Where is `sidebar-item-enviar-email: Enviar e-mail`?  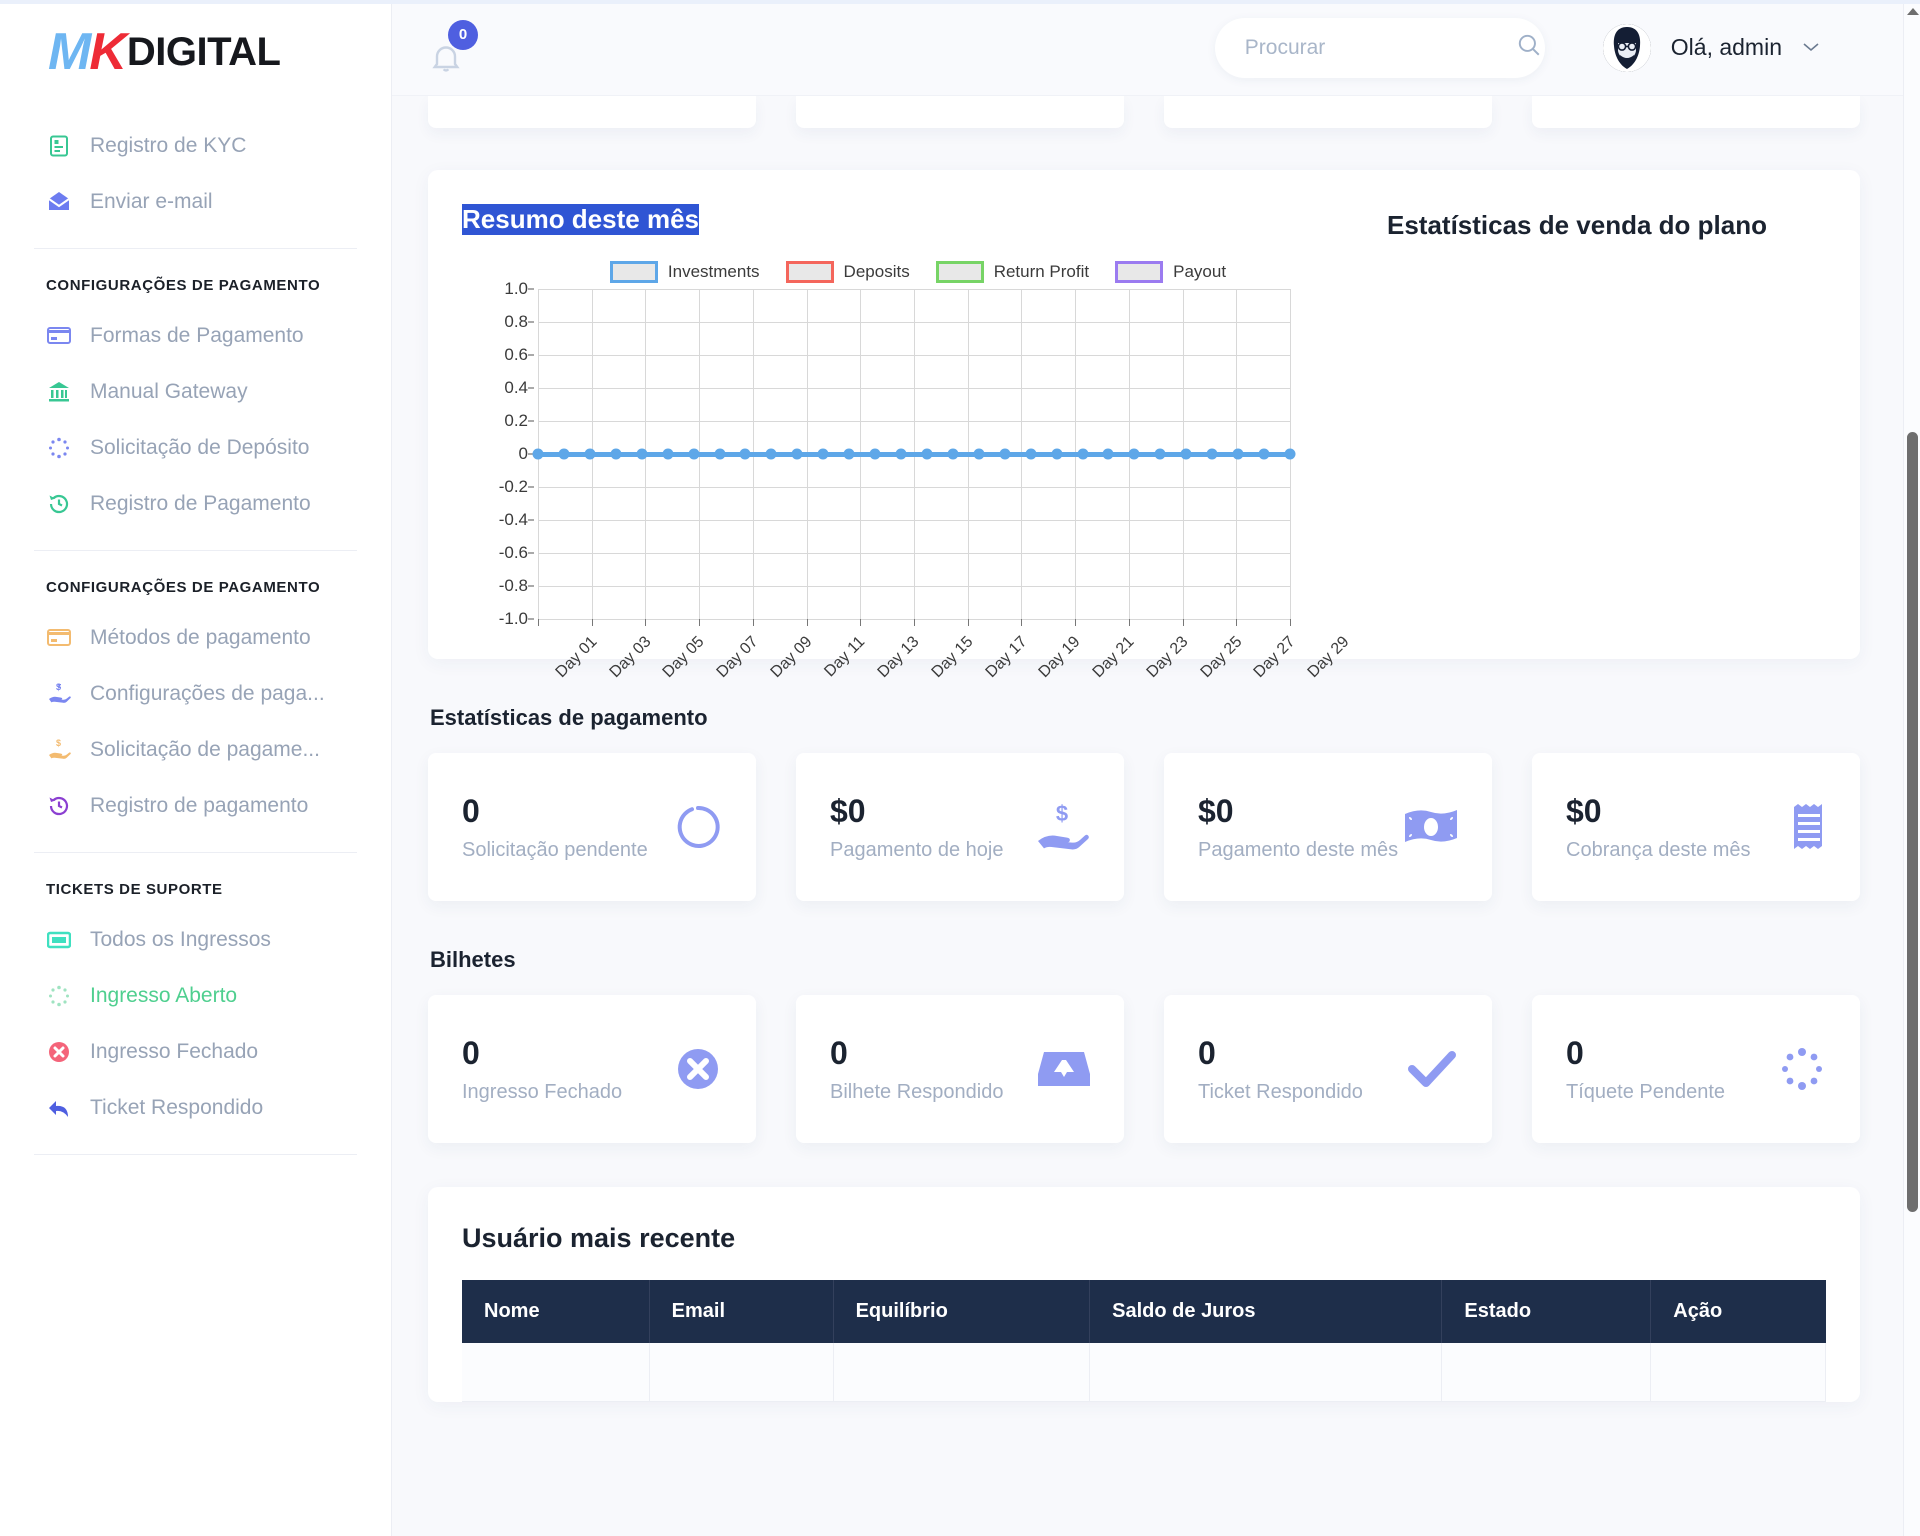
sidebar-item-enviar-email: Enviar e-mail is located at coordinates (195, 202).